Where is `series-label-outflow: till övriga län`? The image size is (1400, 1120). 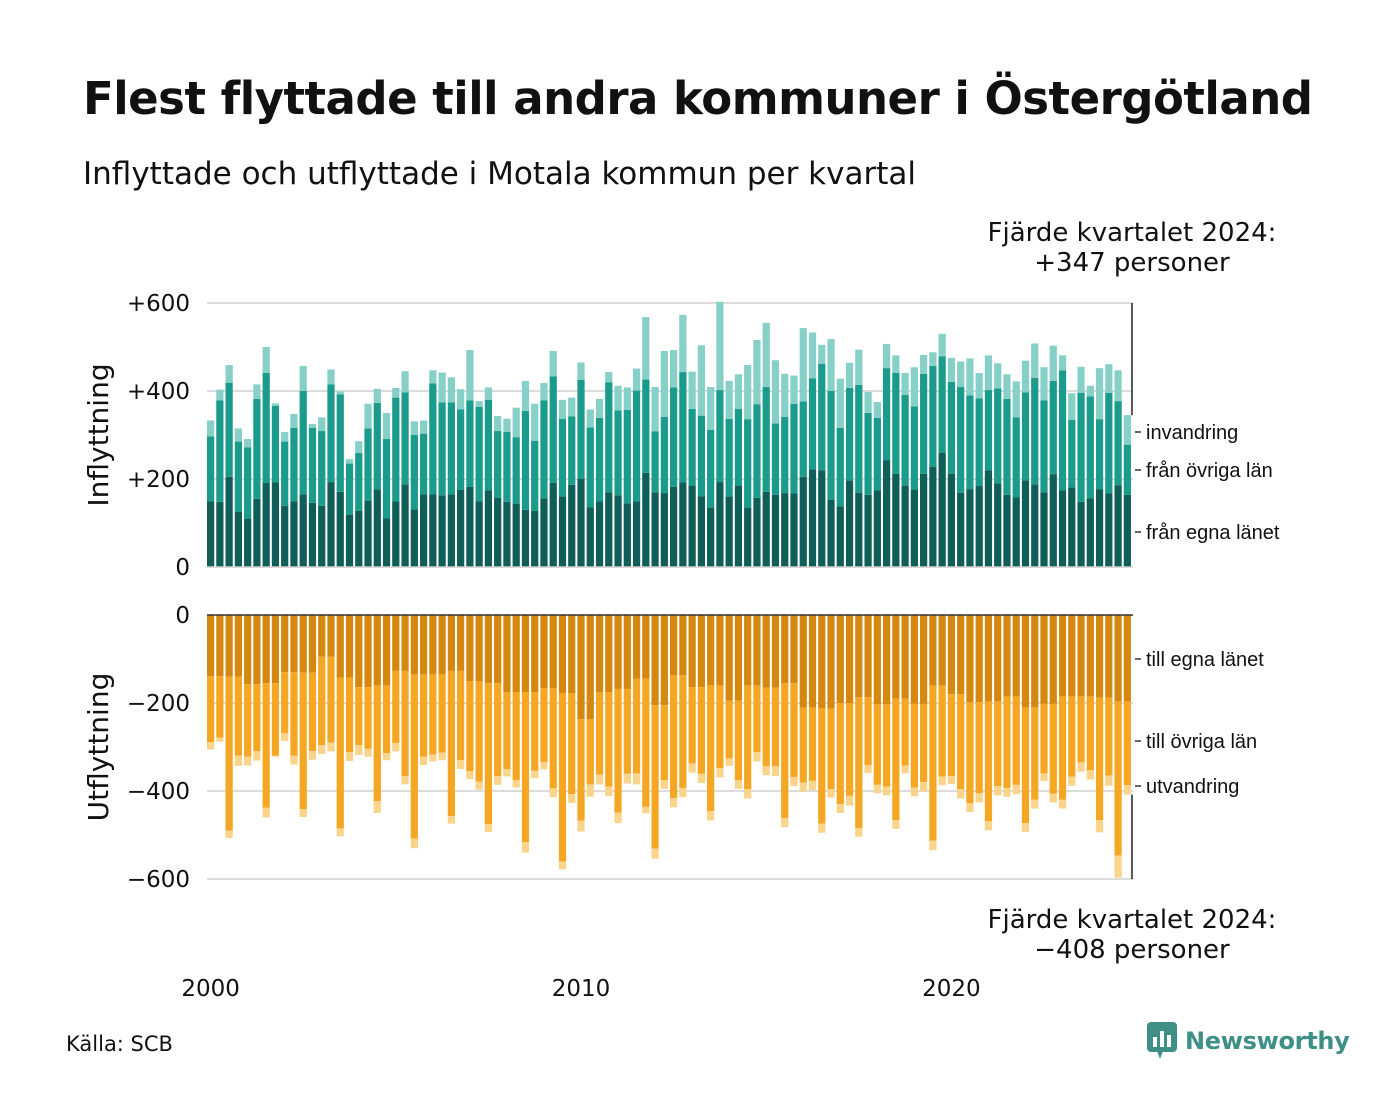 series-label-outflow: till övriga län is located at coordinates (1201, 742).